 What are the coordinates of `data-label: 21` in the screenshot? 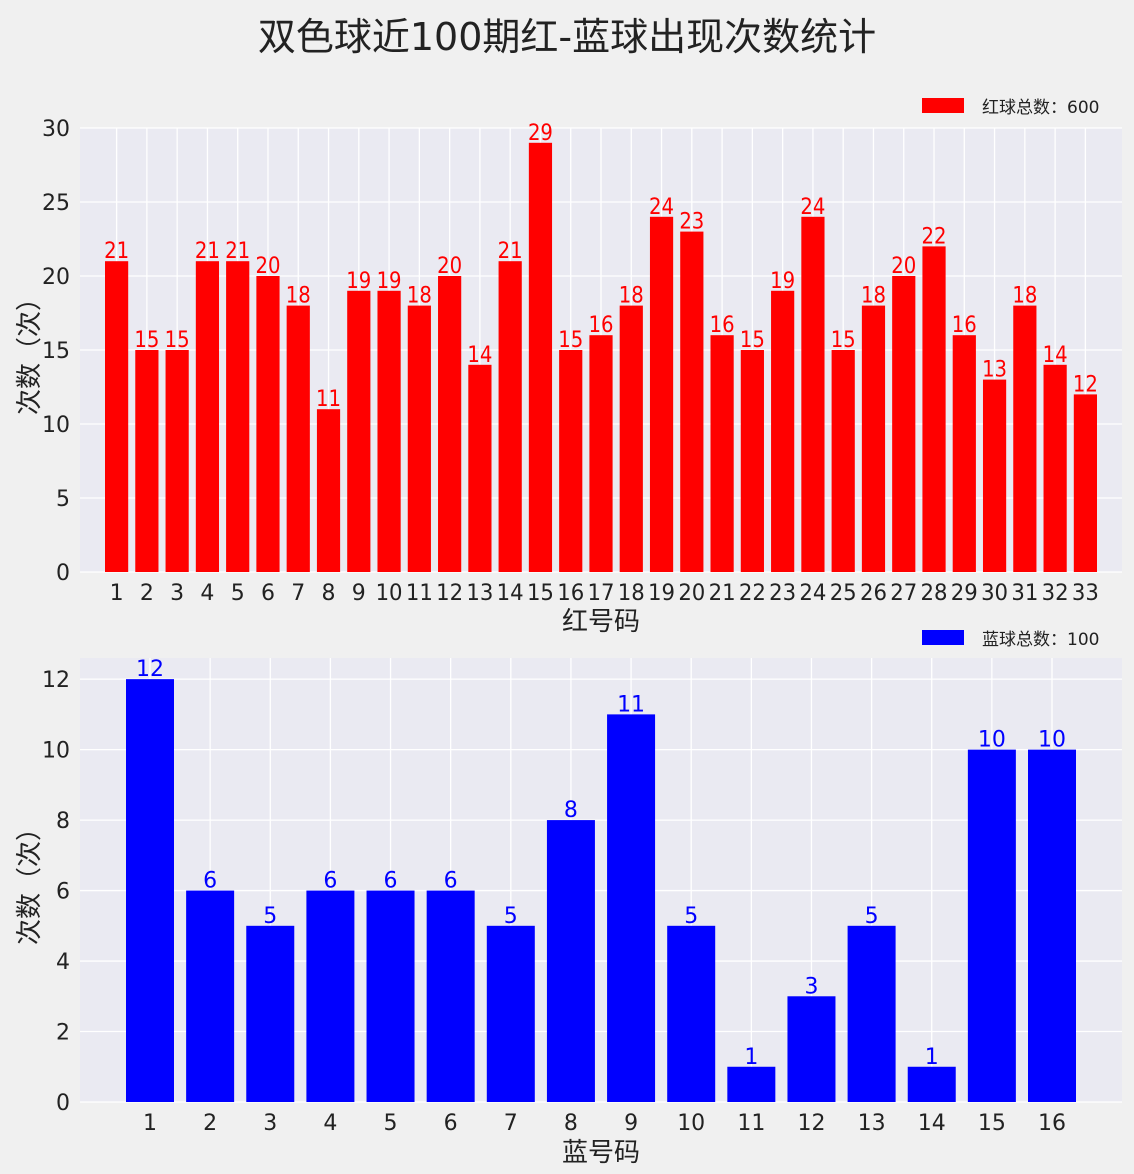 It's located at (237, 251).